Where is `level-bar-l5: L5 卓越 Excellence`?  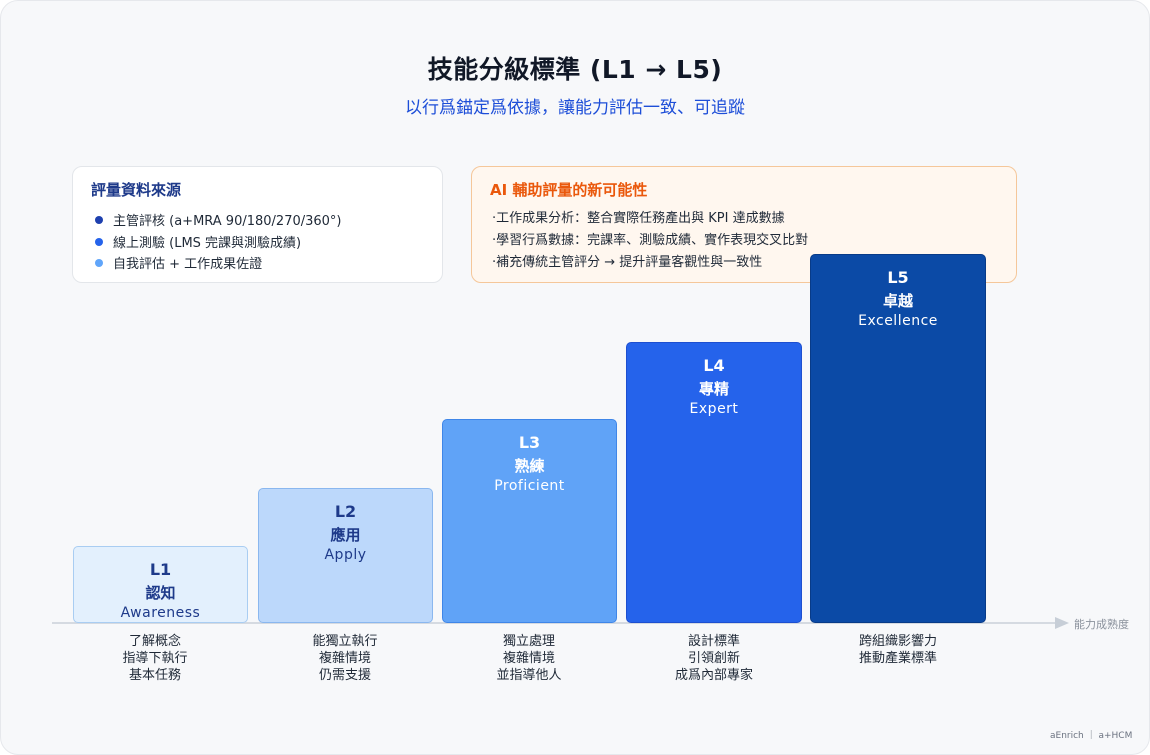 level-bar-l5: L5 卓越 Excellence is located at coordinates (898, 438).